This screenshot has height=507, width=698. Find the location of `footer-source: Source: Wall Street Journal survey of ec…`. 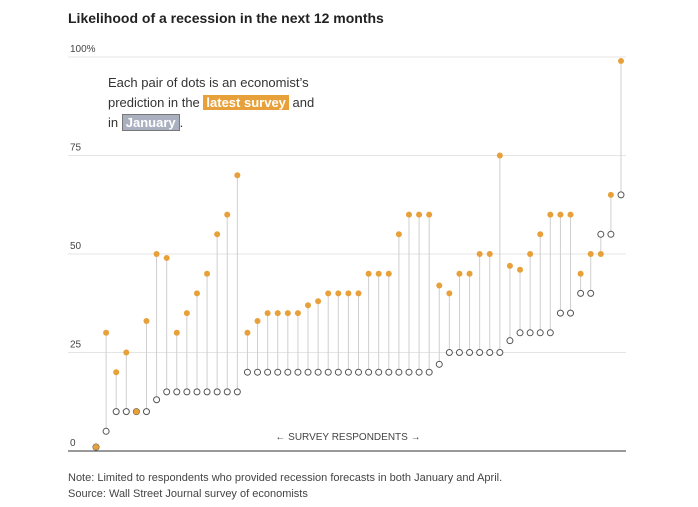

footer-source: Source: Wall Street Journal survey of ec… is located at coordinates (188, 494).